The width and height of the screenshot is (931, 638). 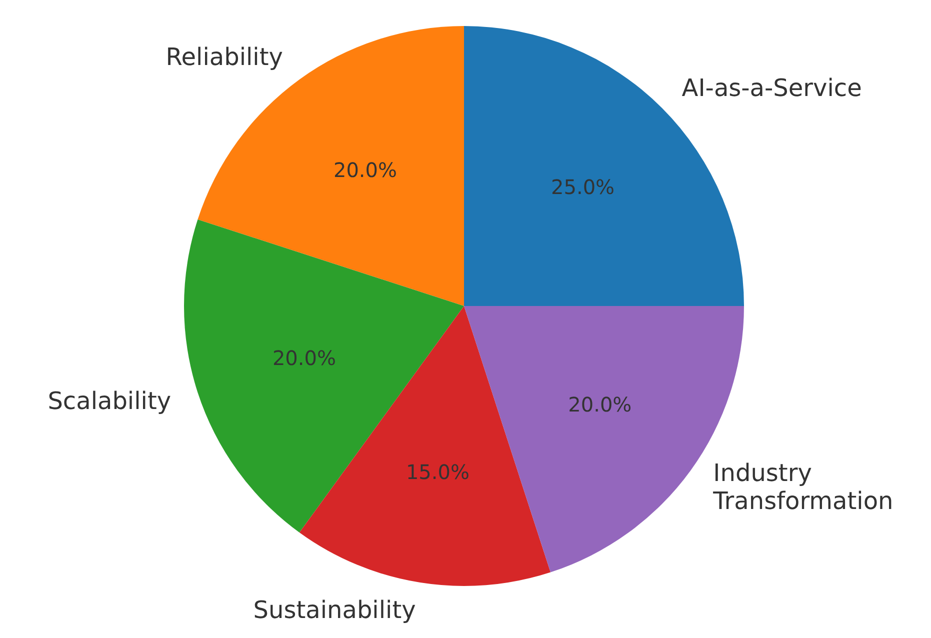 I want to click on data-label: 15.0%, so click(x=438, y=472).